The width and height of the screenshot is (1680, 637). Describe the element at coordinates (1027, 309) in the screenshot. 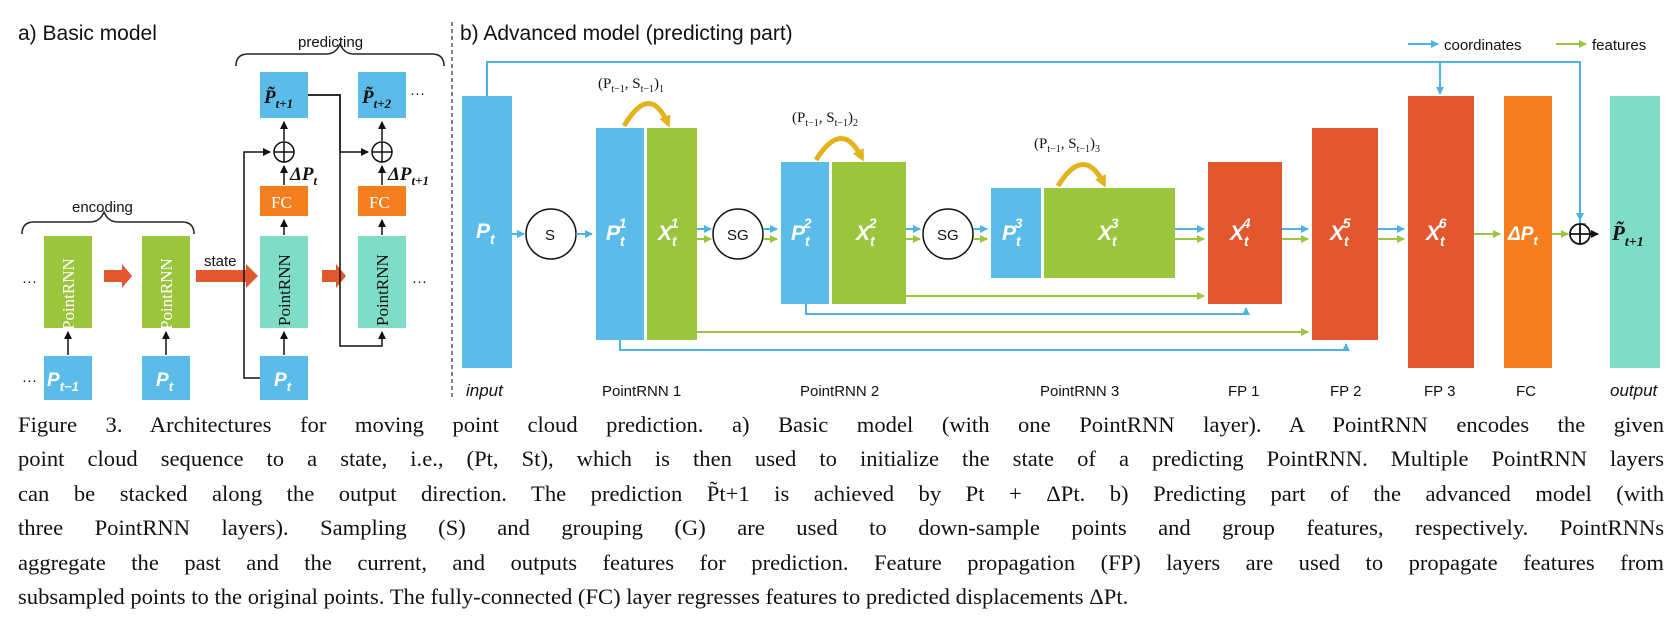

I see `rnn2-coord-skip-fp1` at that location.